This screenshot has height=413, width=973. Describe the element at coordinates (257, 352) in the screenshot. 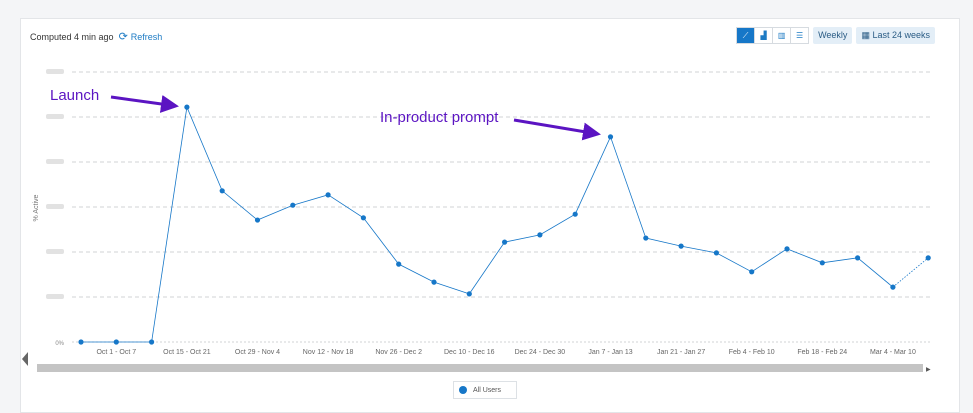

I see `x-tick-label: Oct 29 - Nov 4` at that location.